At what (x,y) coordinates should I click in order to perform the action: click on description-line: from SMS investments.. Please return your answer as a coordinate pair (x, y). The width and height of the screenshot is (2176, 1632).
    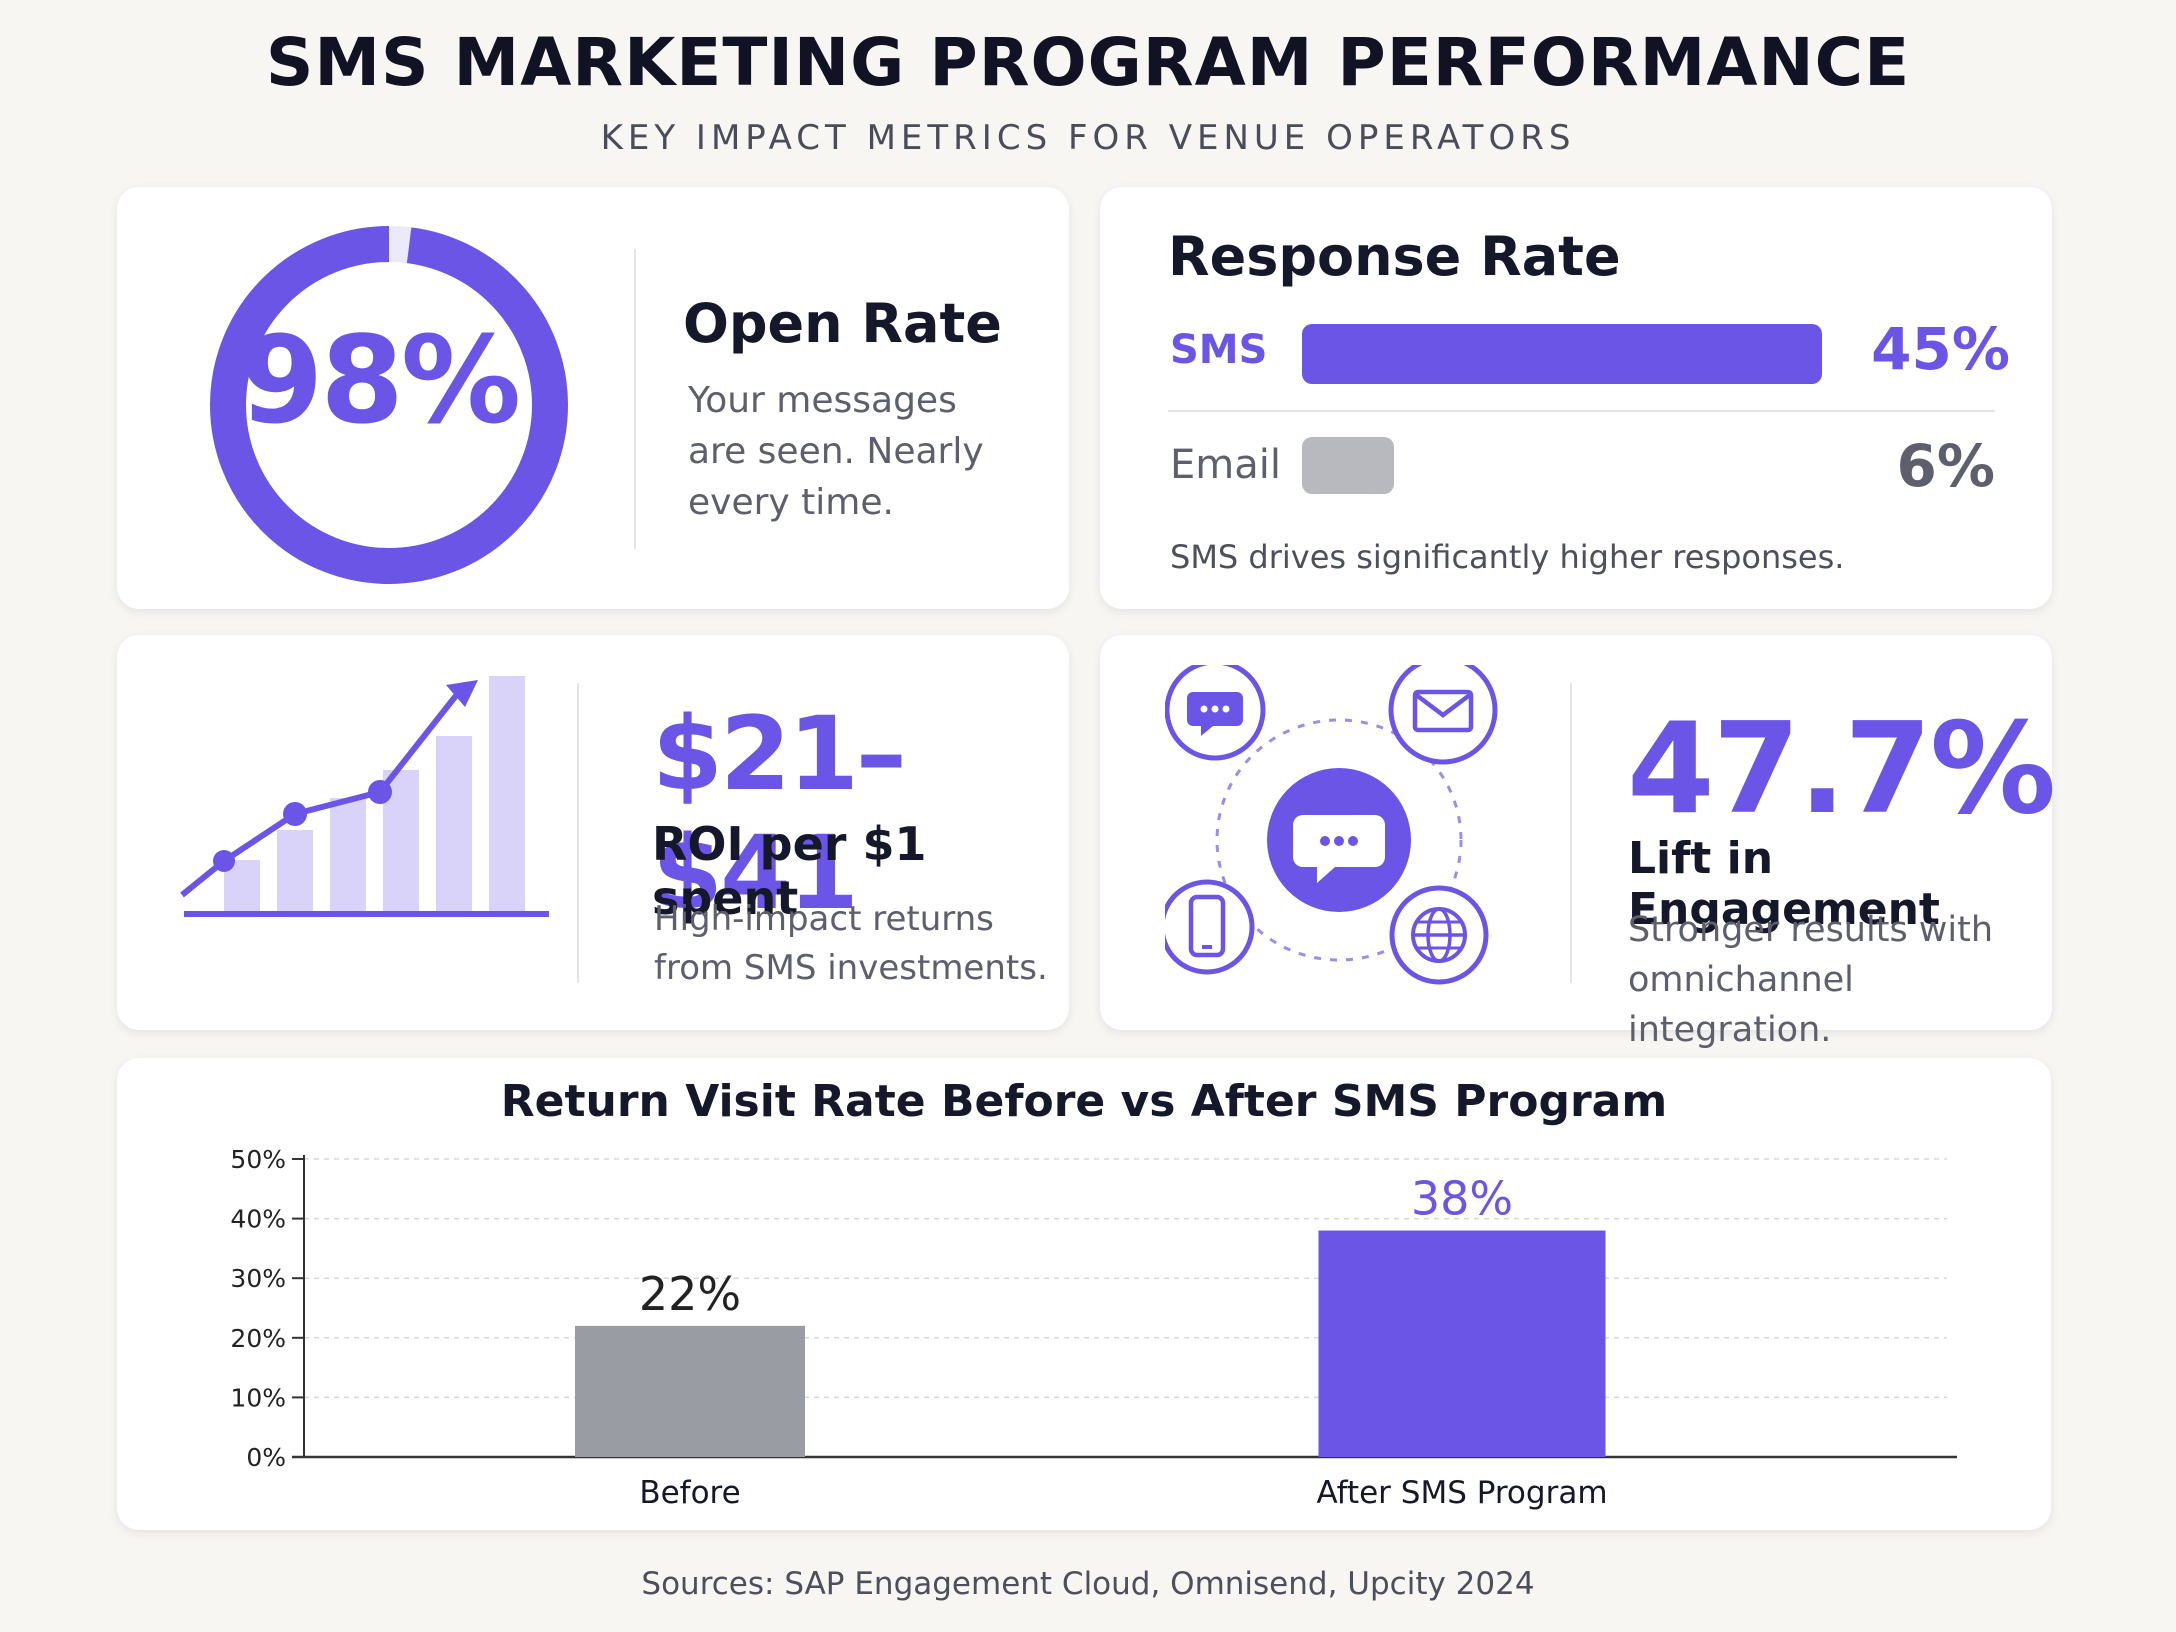
    Looking at the image, I should click on (851, 968).